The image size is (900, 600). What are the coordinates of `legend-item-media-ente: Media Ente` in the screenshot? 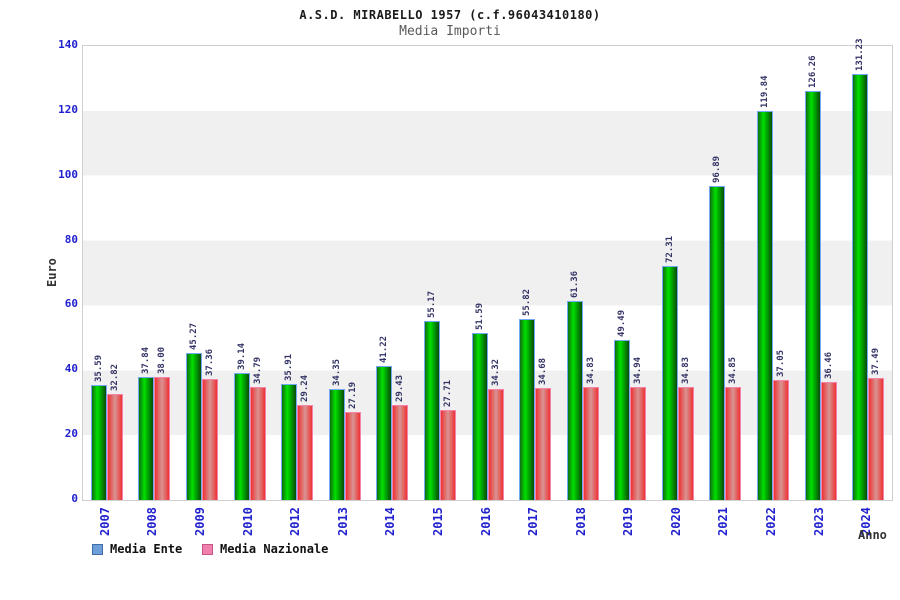 It's located at (137, 549).